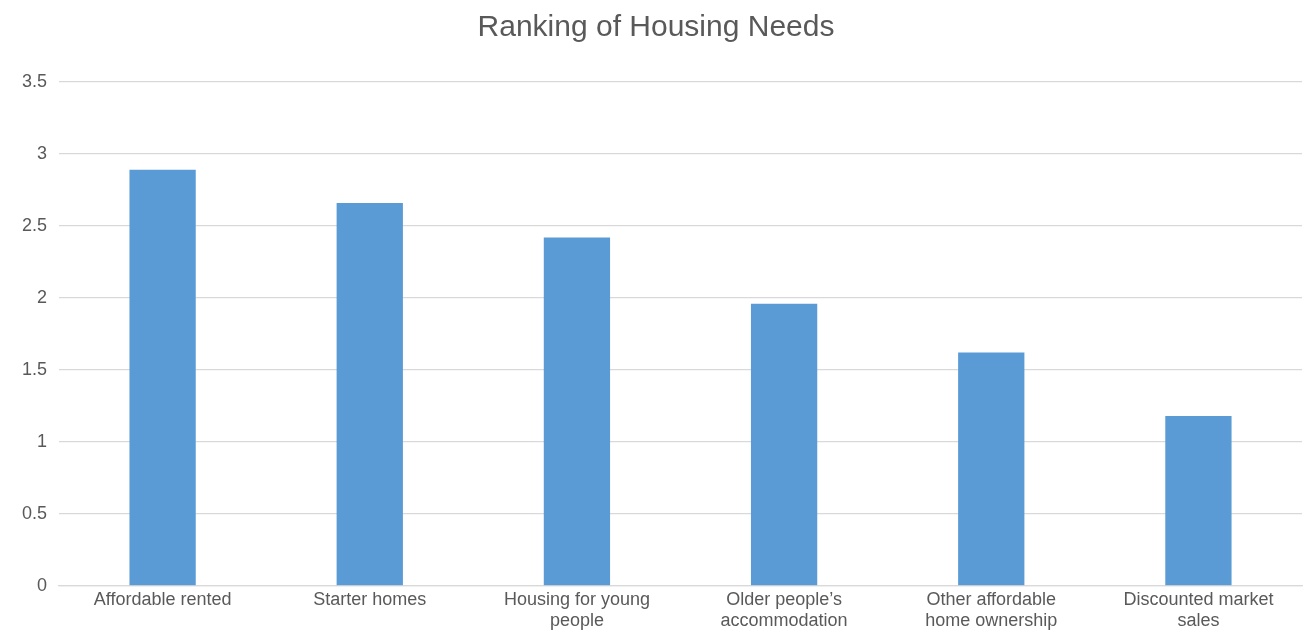 Image resolution: width=1314 pixels, height=635 pixels. I want to click on y-tick-label: 0.5, so click(34, 512).